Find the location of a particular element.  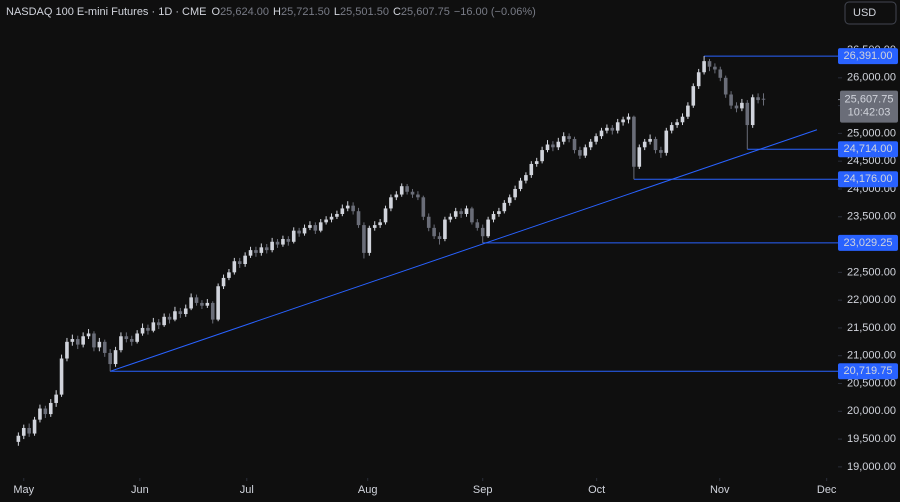

y-tick-label: 25,000.00 is located at coordinates (871, 133).